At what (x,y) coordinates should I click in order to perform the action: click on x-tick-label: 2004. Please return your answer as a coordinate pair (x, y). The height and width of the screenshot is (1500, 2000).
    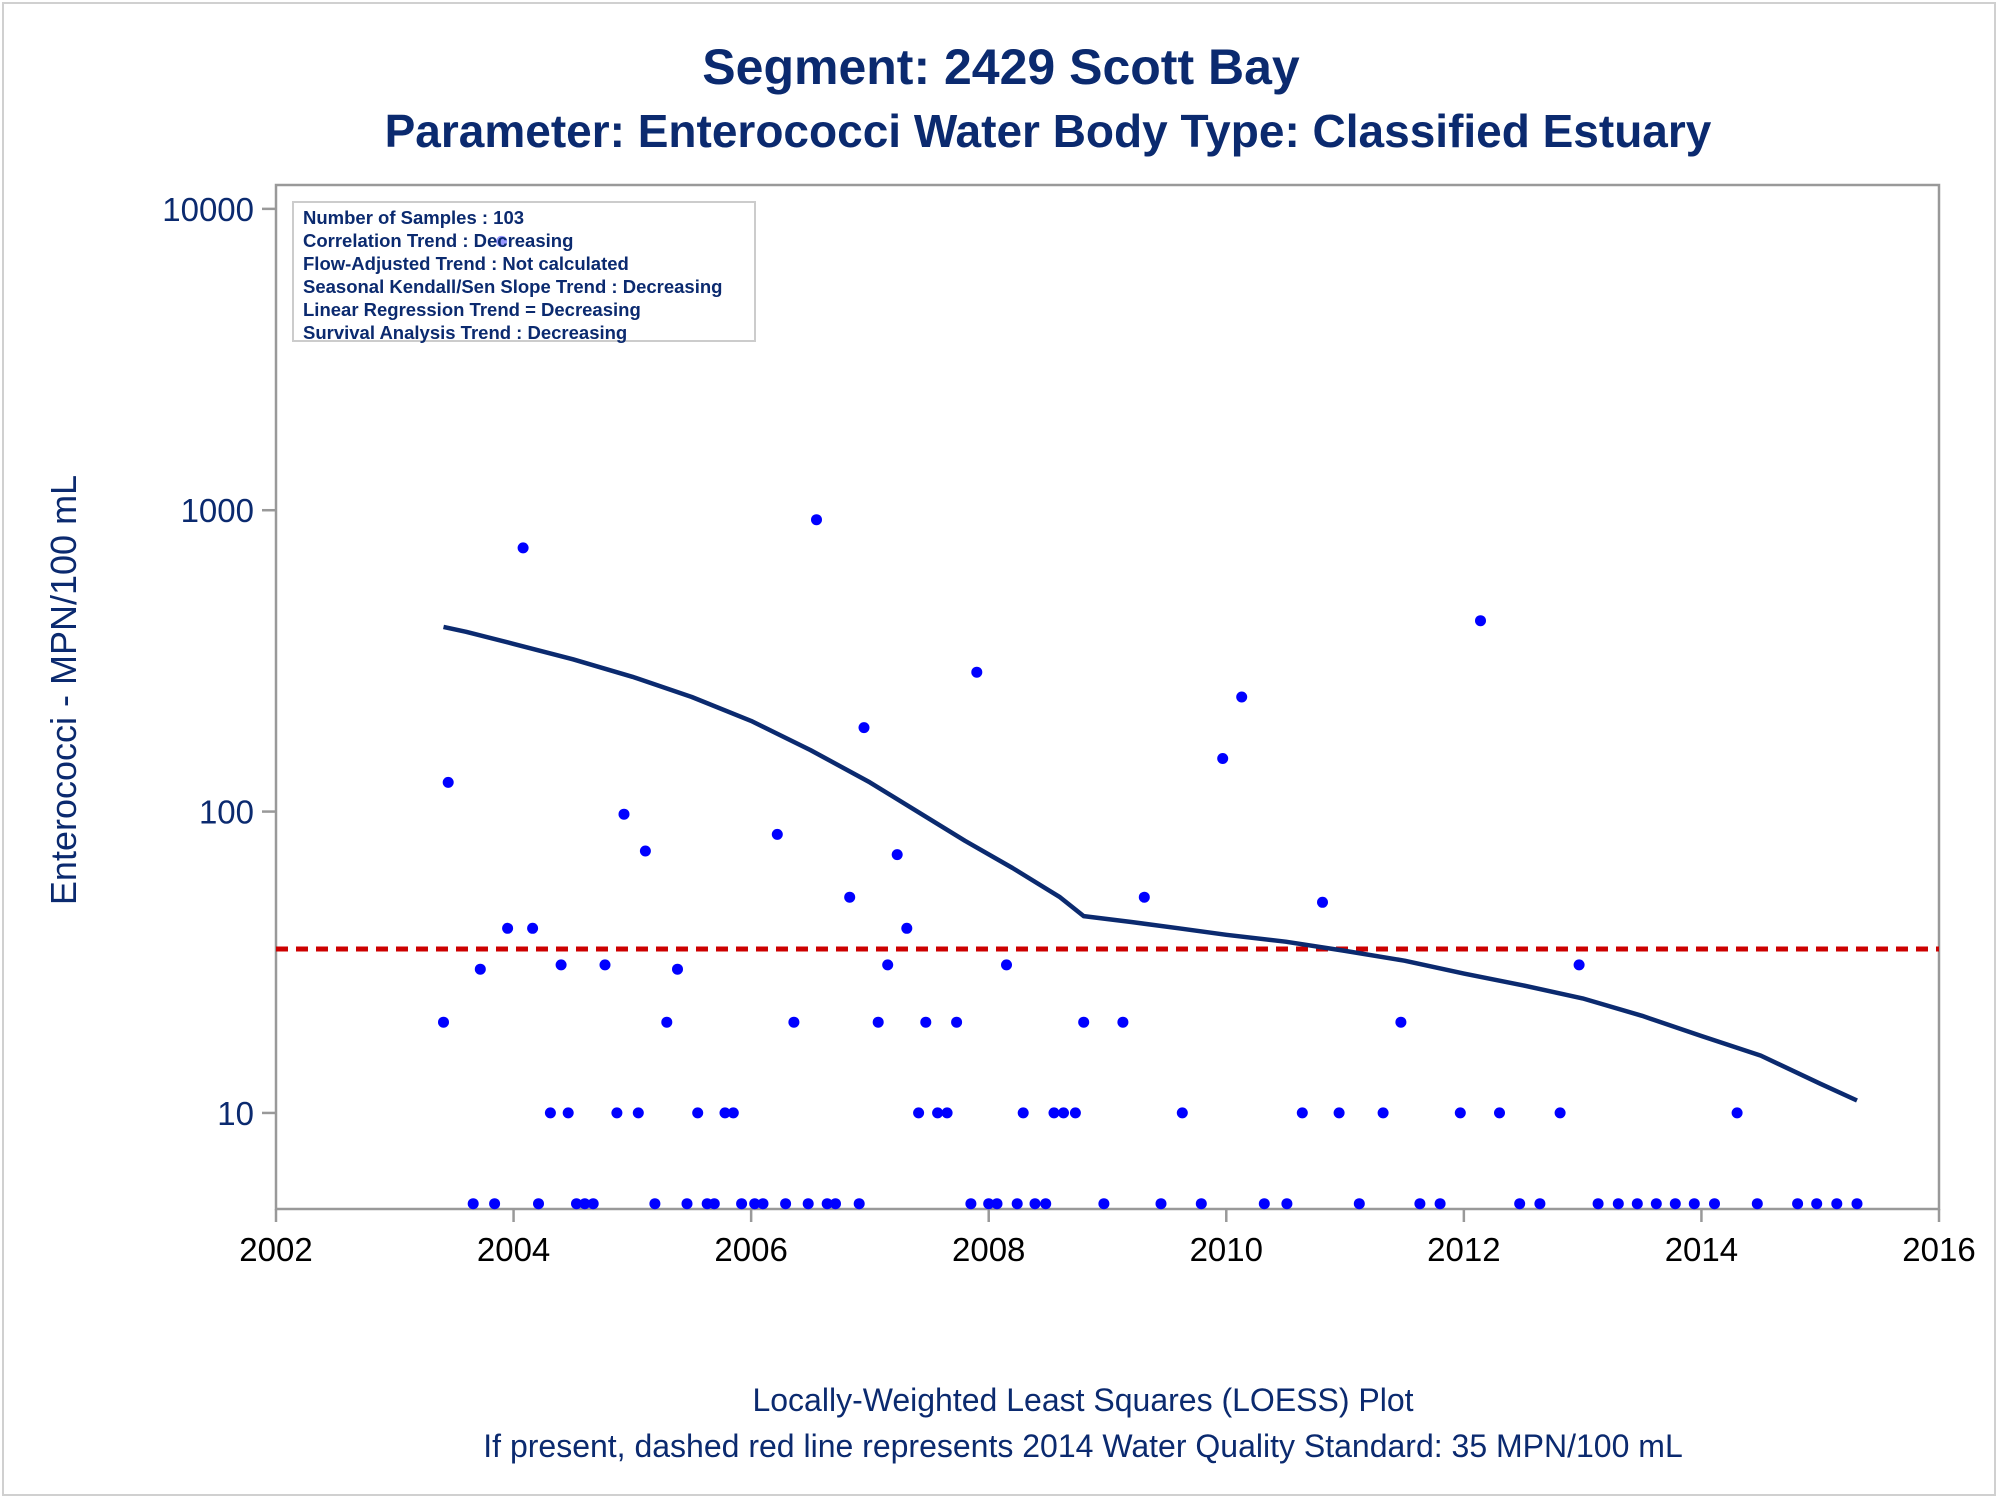
    Looking at the image, I should click on (513, 1249).